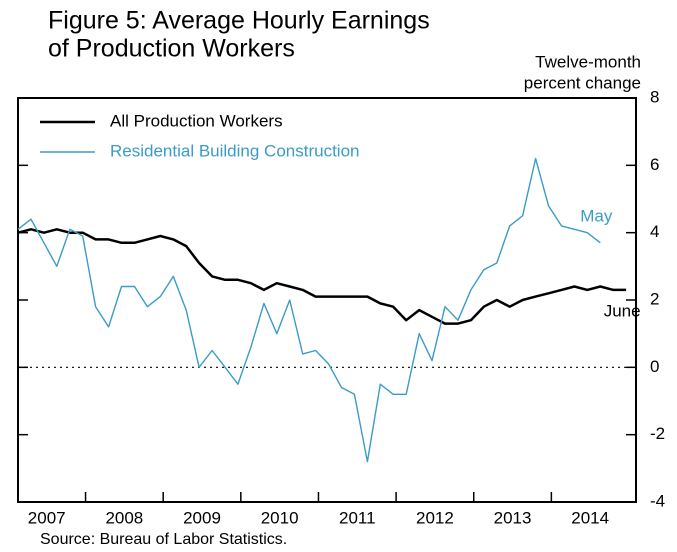 The height and width of the screenshot is (552, 677). What do you see at coordinates (202, 517) in the screenshot?
I see `x-tick-label: 2009` at bounding box center [202, 517].